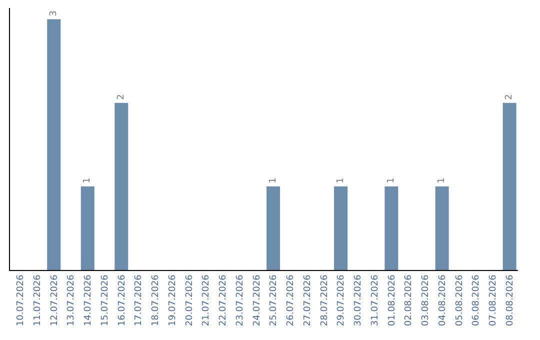 This screenshot has height=340, width=540. I want to click on x-tick-label: 29.07.2026, so click(341, 300).